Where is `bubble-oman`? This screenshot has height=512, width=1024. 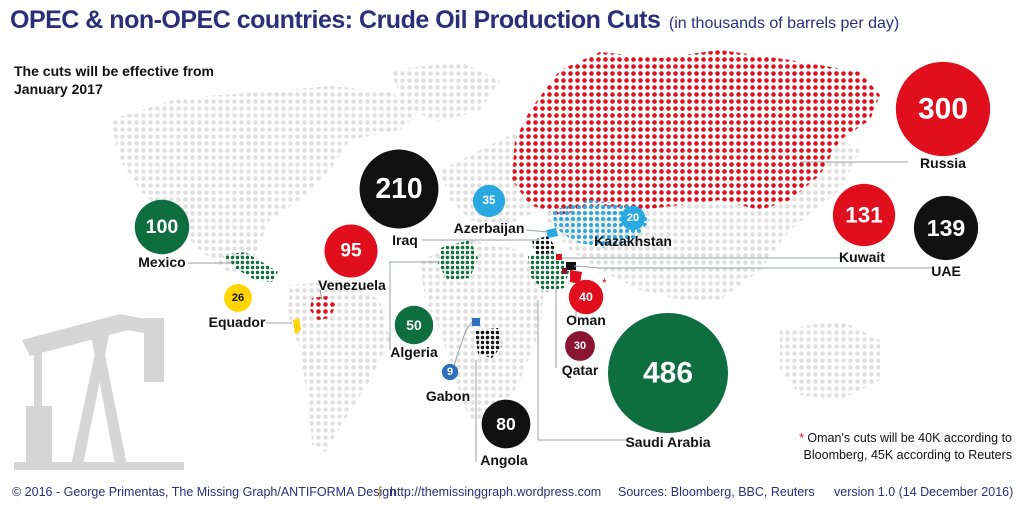 bubble-oman is located at coordinates (586, 297).